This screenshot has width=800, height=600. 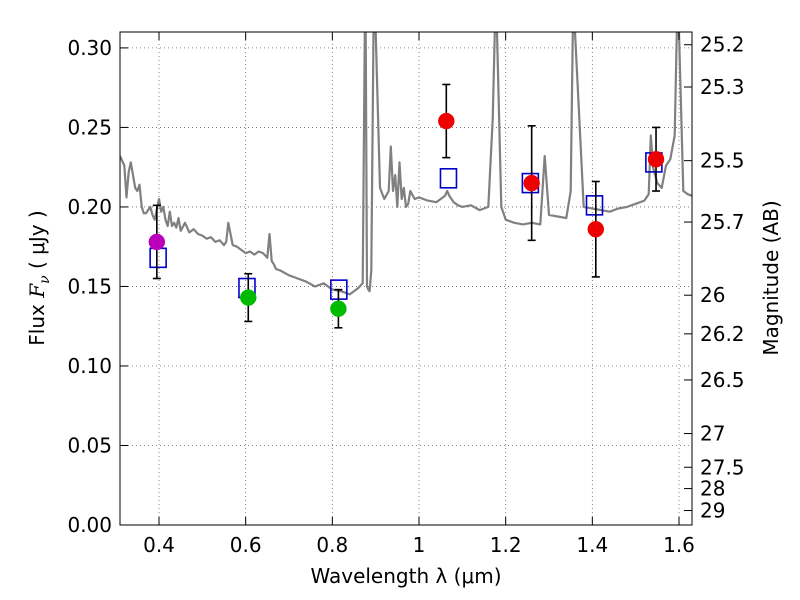 I want to click on y-tick-label: 0.15, so click(x=89, y=286).